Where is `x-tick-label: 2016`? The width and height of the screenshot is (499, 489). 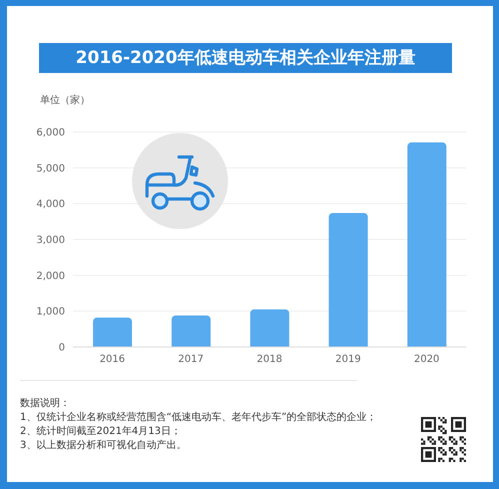
x-tick-label: 2016 is located at coordinates (113, 360).